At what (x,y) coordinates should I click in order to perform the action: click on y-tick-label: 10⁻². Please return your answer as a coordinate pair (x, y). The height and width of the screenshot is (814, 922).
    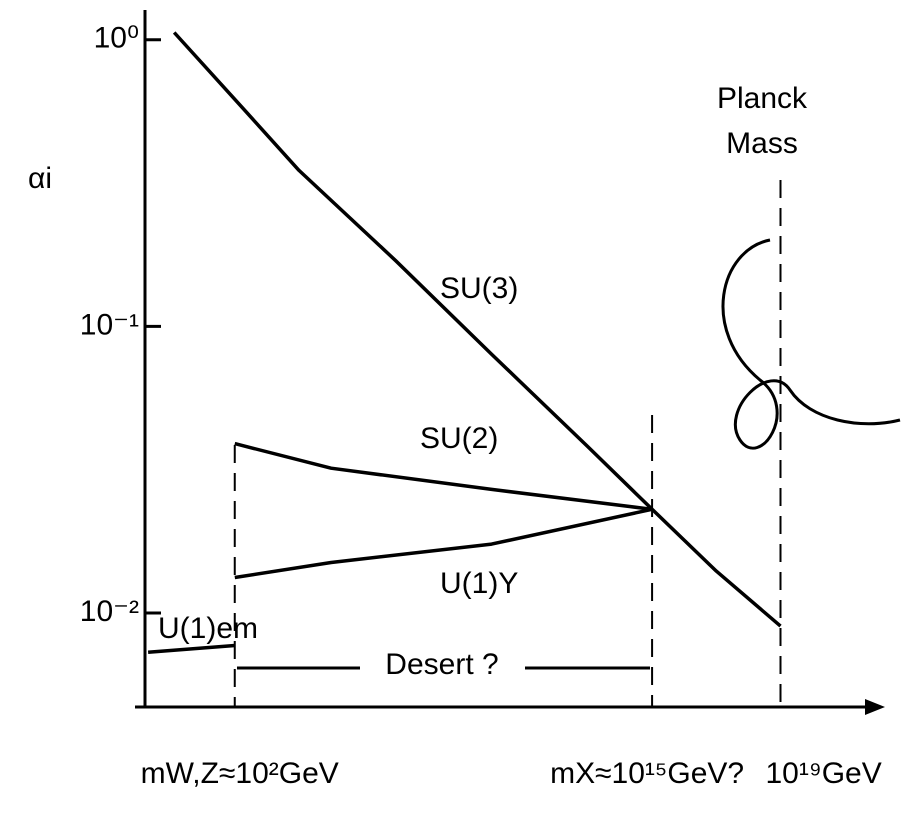
    Looking at the image, I should click on (109, 611).